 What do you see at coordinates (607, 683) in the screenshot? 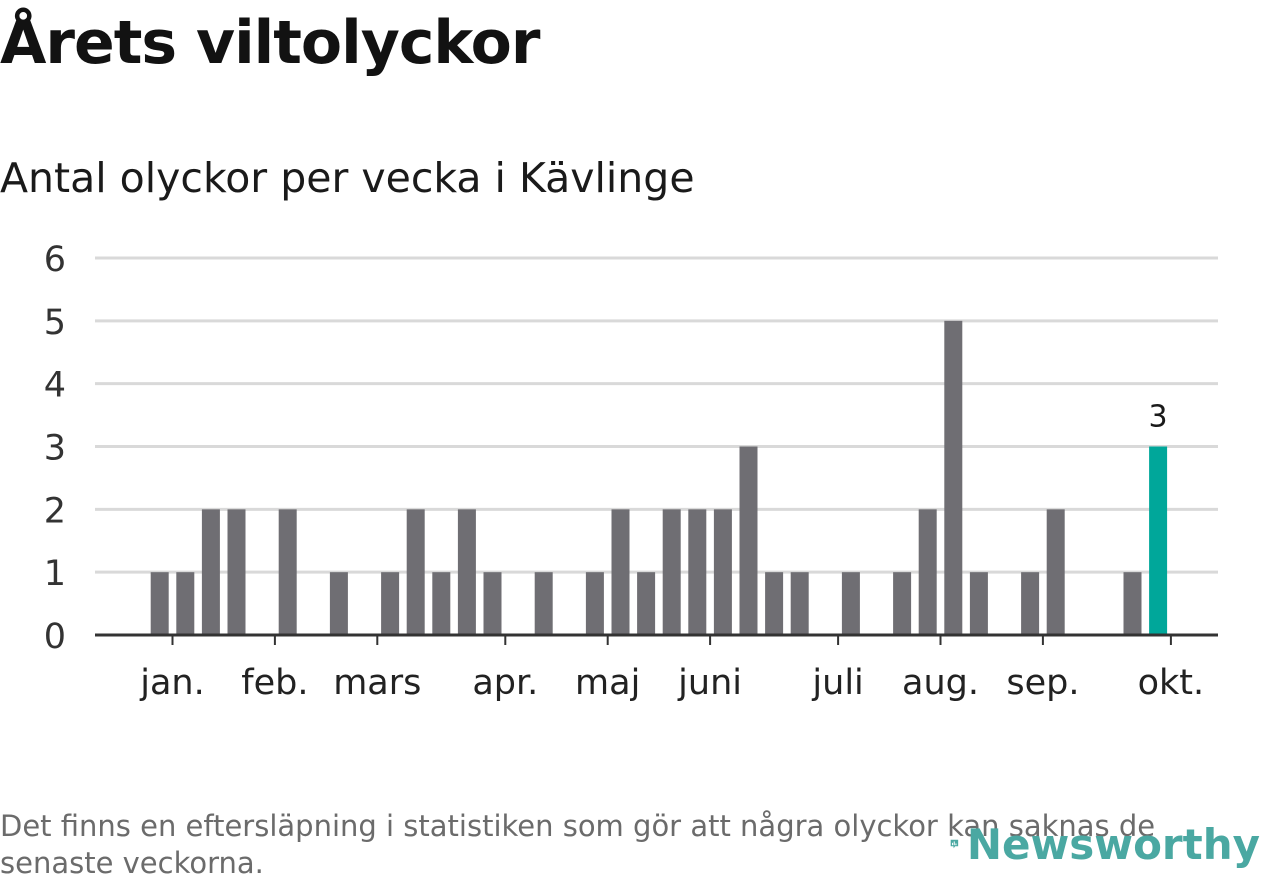
I see `x-tick-label: maj` at bounding box center [607, 683].